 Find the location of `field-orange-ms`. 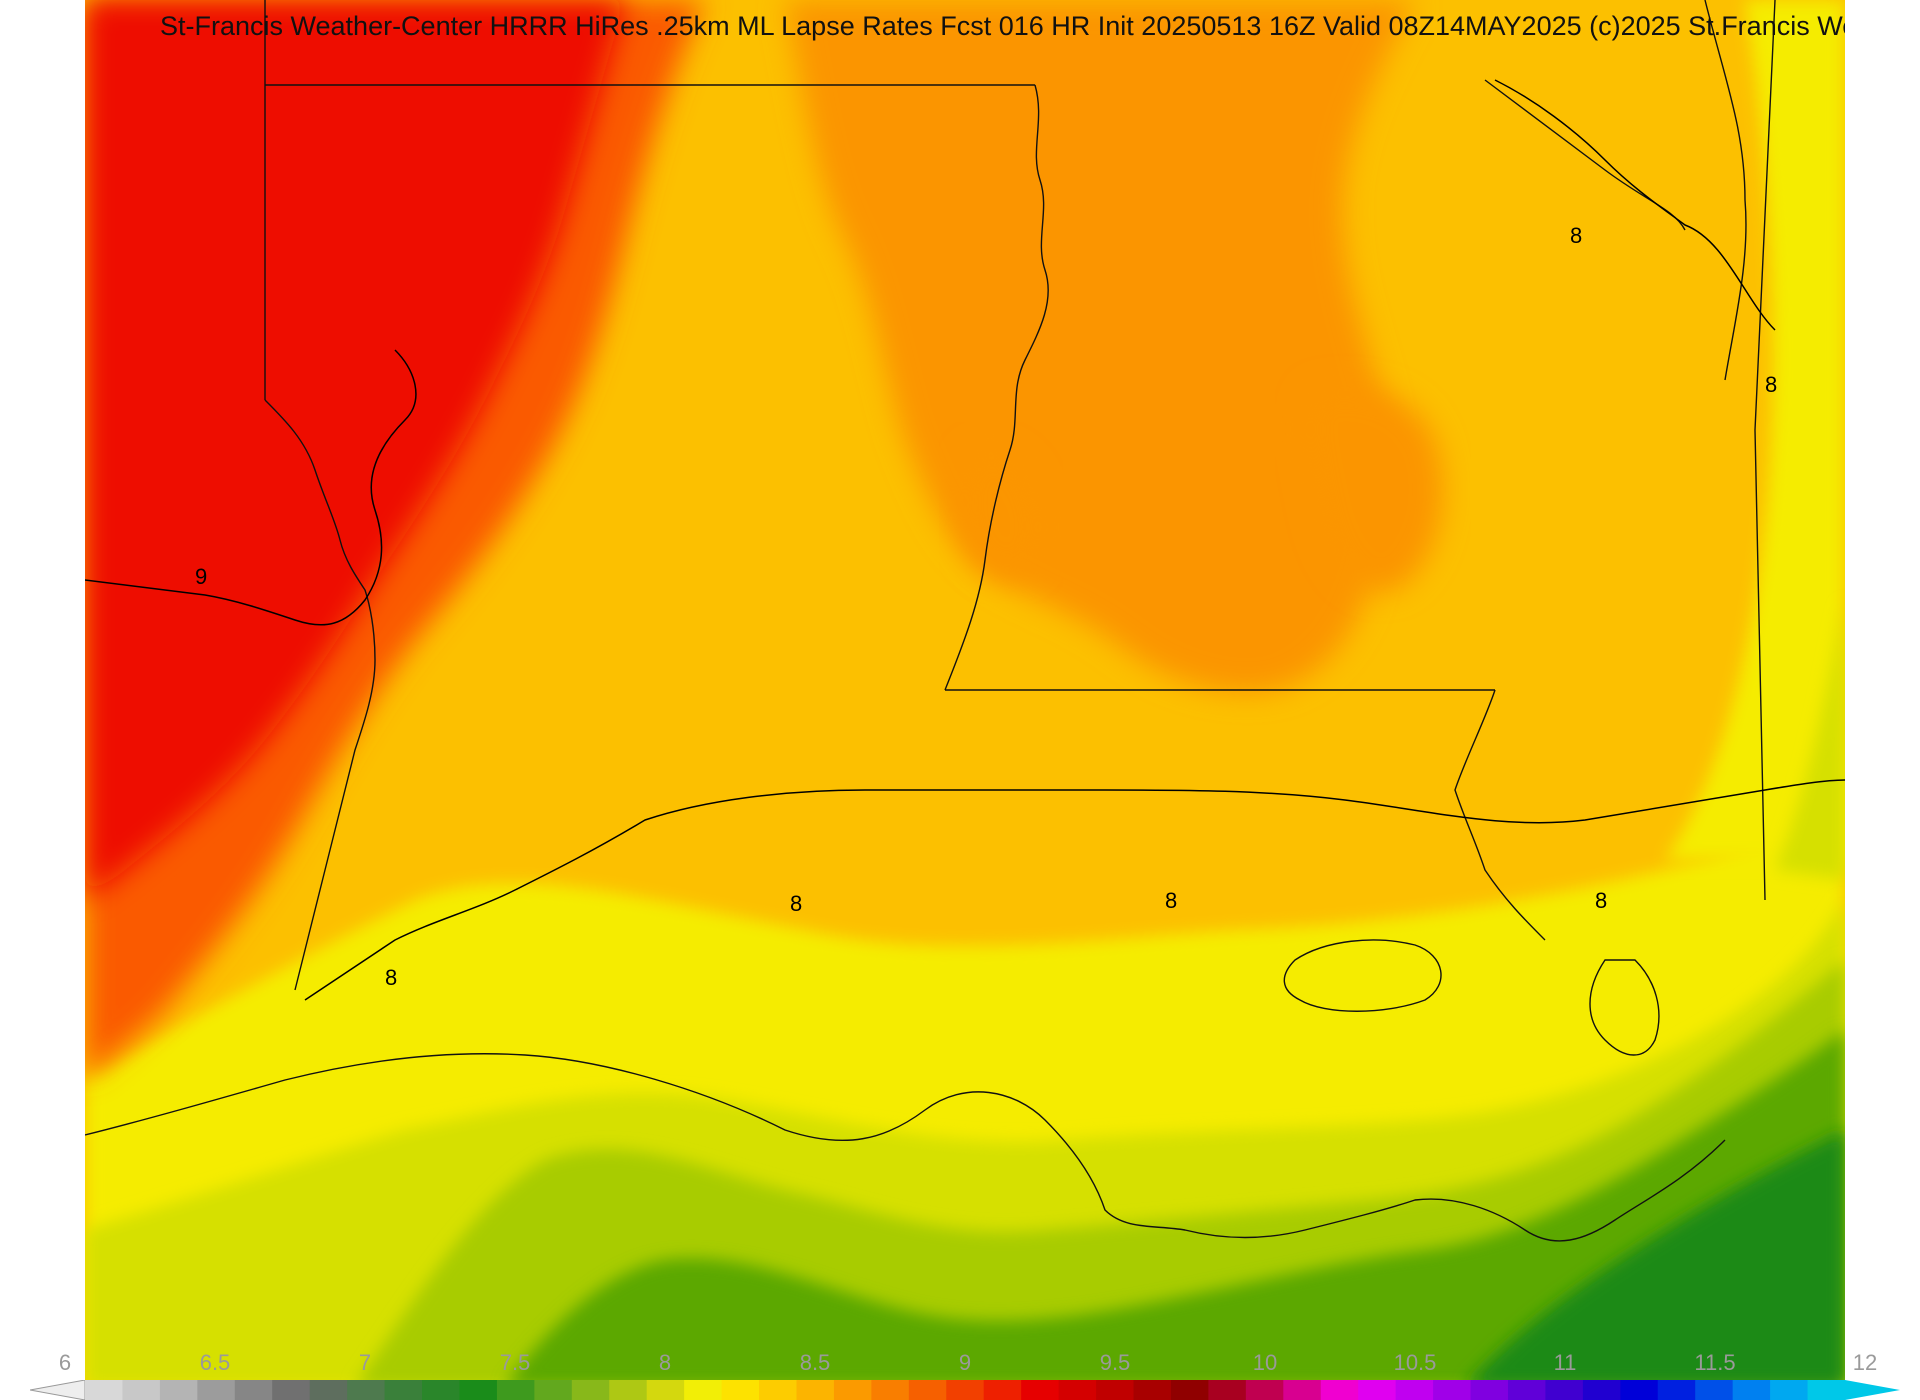

field-orange-ms is located at coordinates (1000, 513).